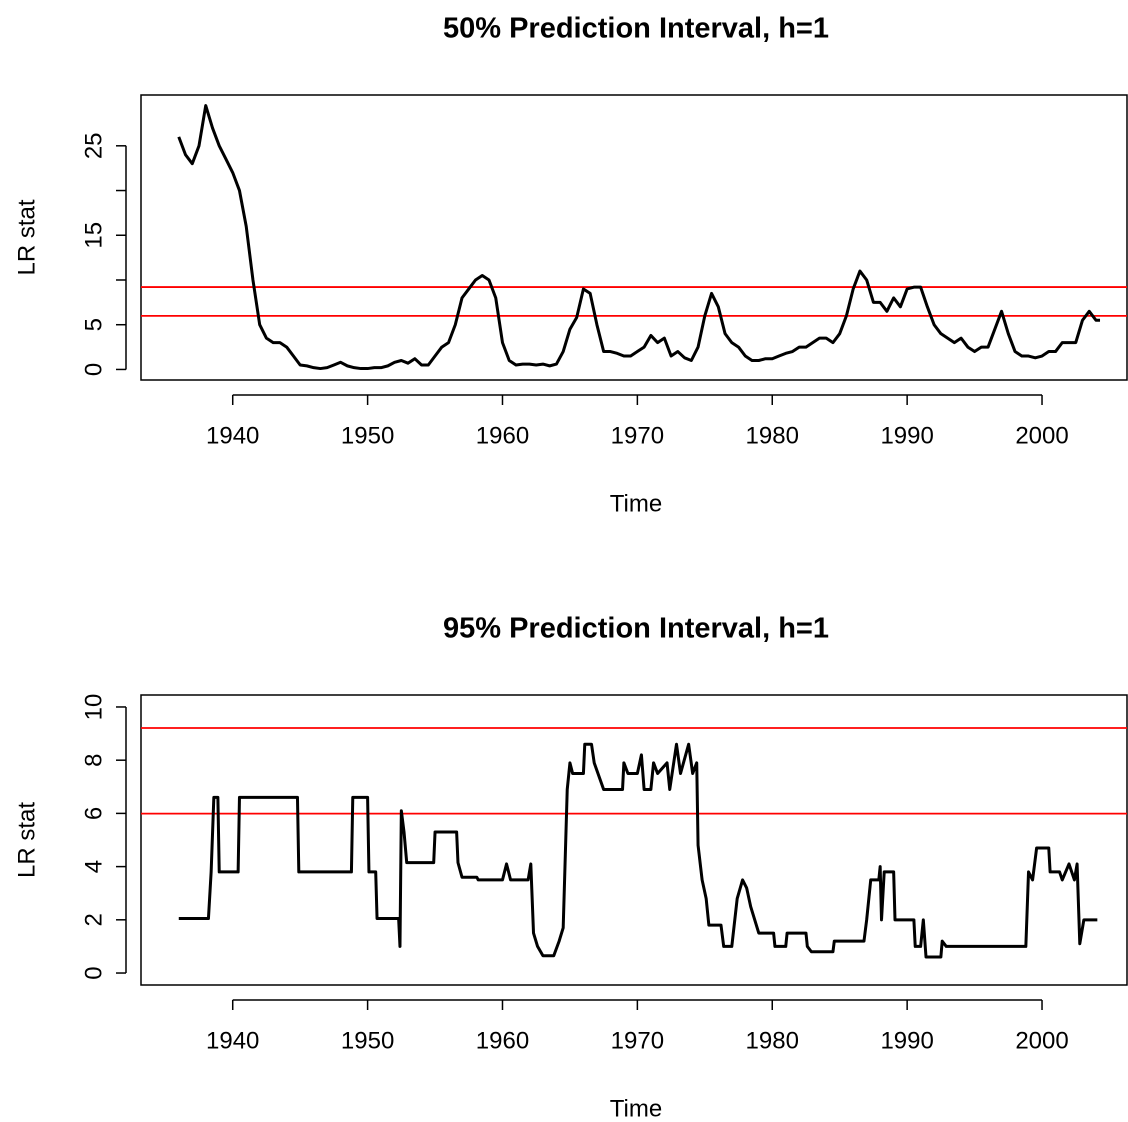 The width and height of the screenshot is (1128, 1122). Describe the element at coordinates (93, 866) in the screenshot. I see `y-tick-label: 4` at that location.